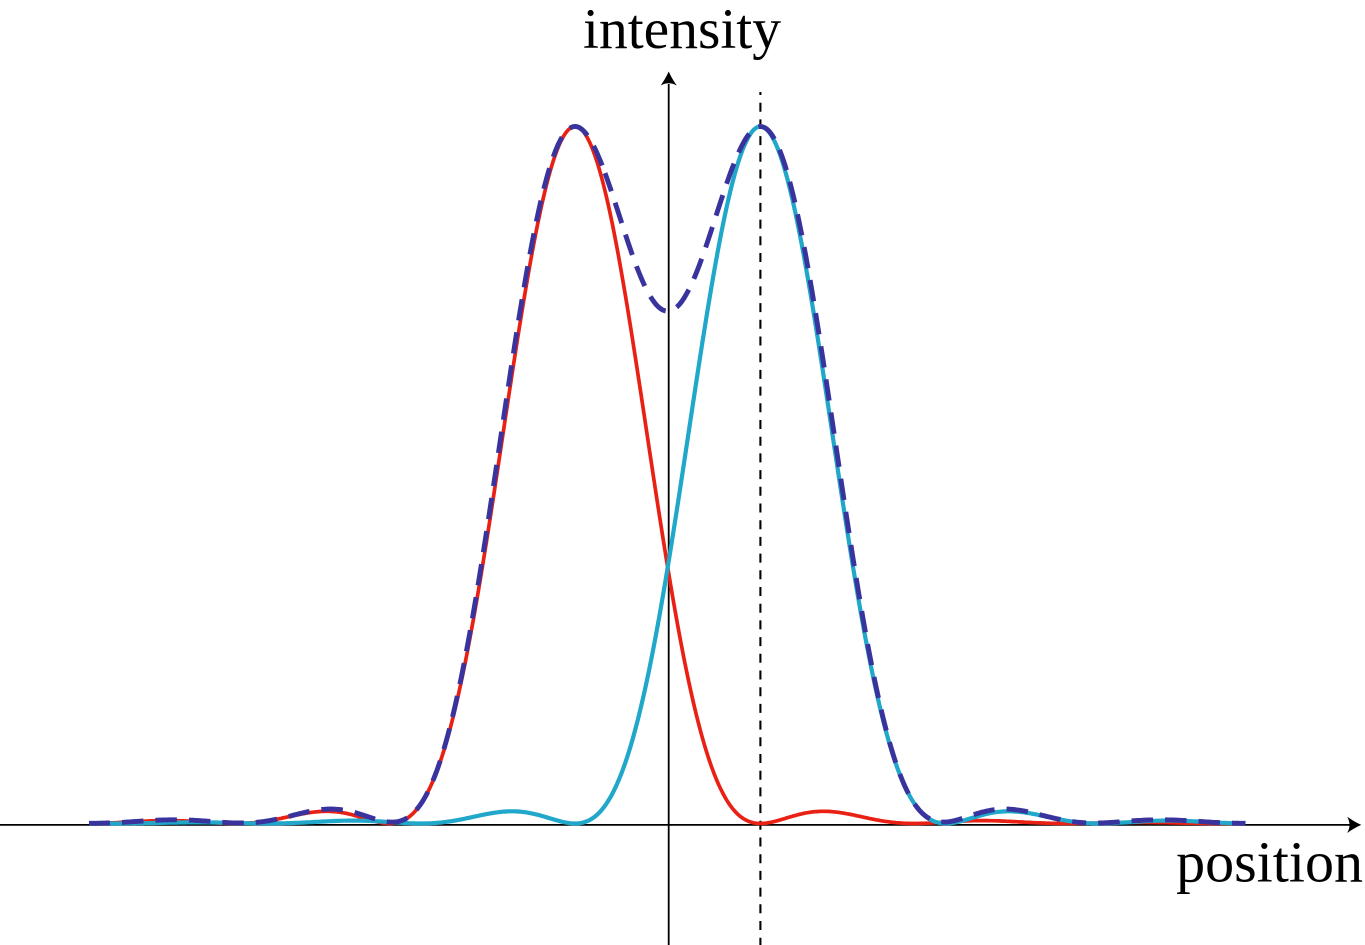 The image size is (1365, 945). Describe the element at coordinates (1269, 862) in the screenshot. I see `svg-text: position` at that location.